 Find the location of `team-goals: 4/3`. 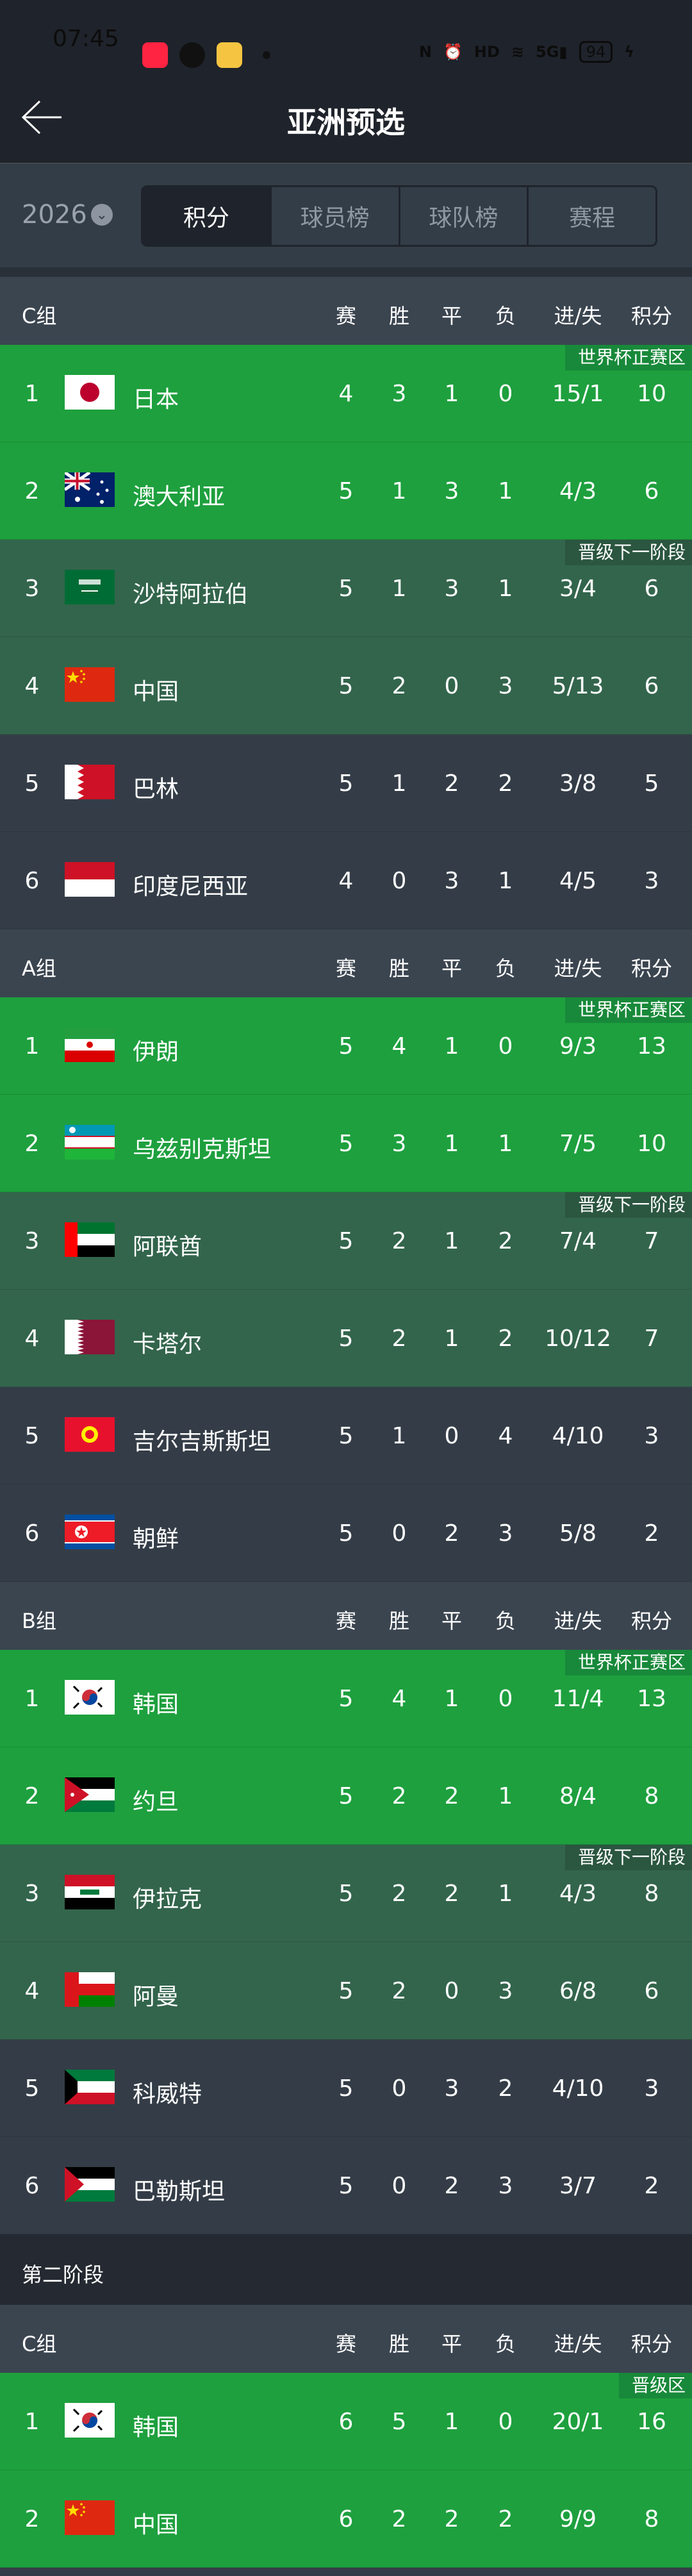

team-goals: 4/3 is located at coordinates (578, 491).